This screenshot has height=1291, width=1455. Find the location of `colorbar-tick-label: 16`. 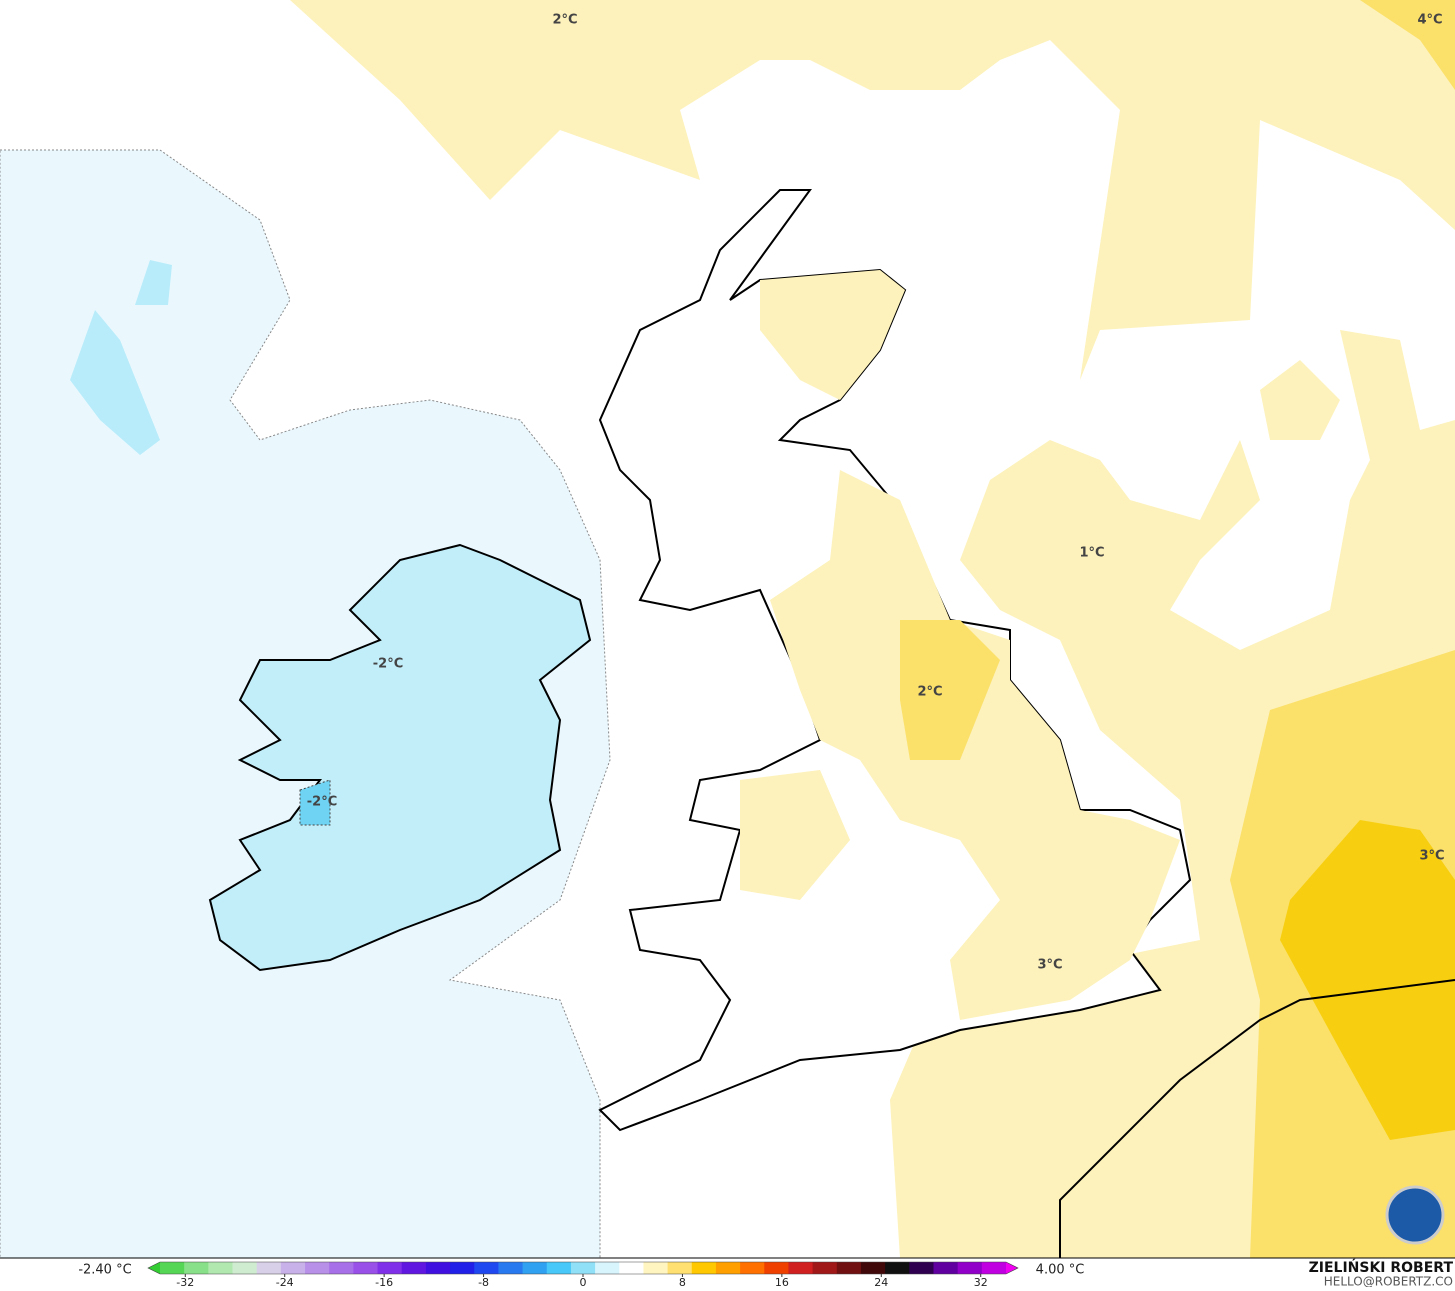

colorbar-tick-label: 16 is located at coordinates (782, 1281).